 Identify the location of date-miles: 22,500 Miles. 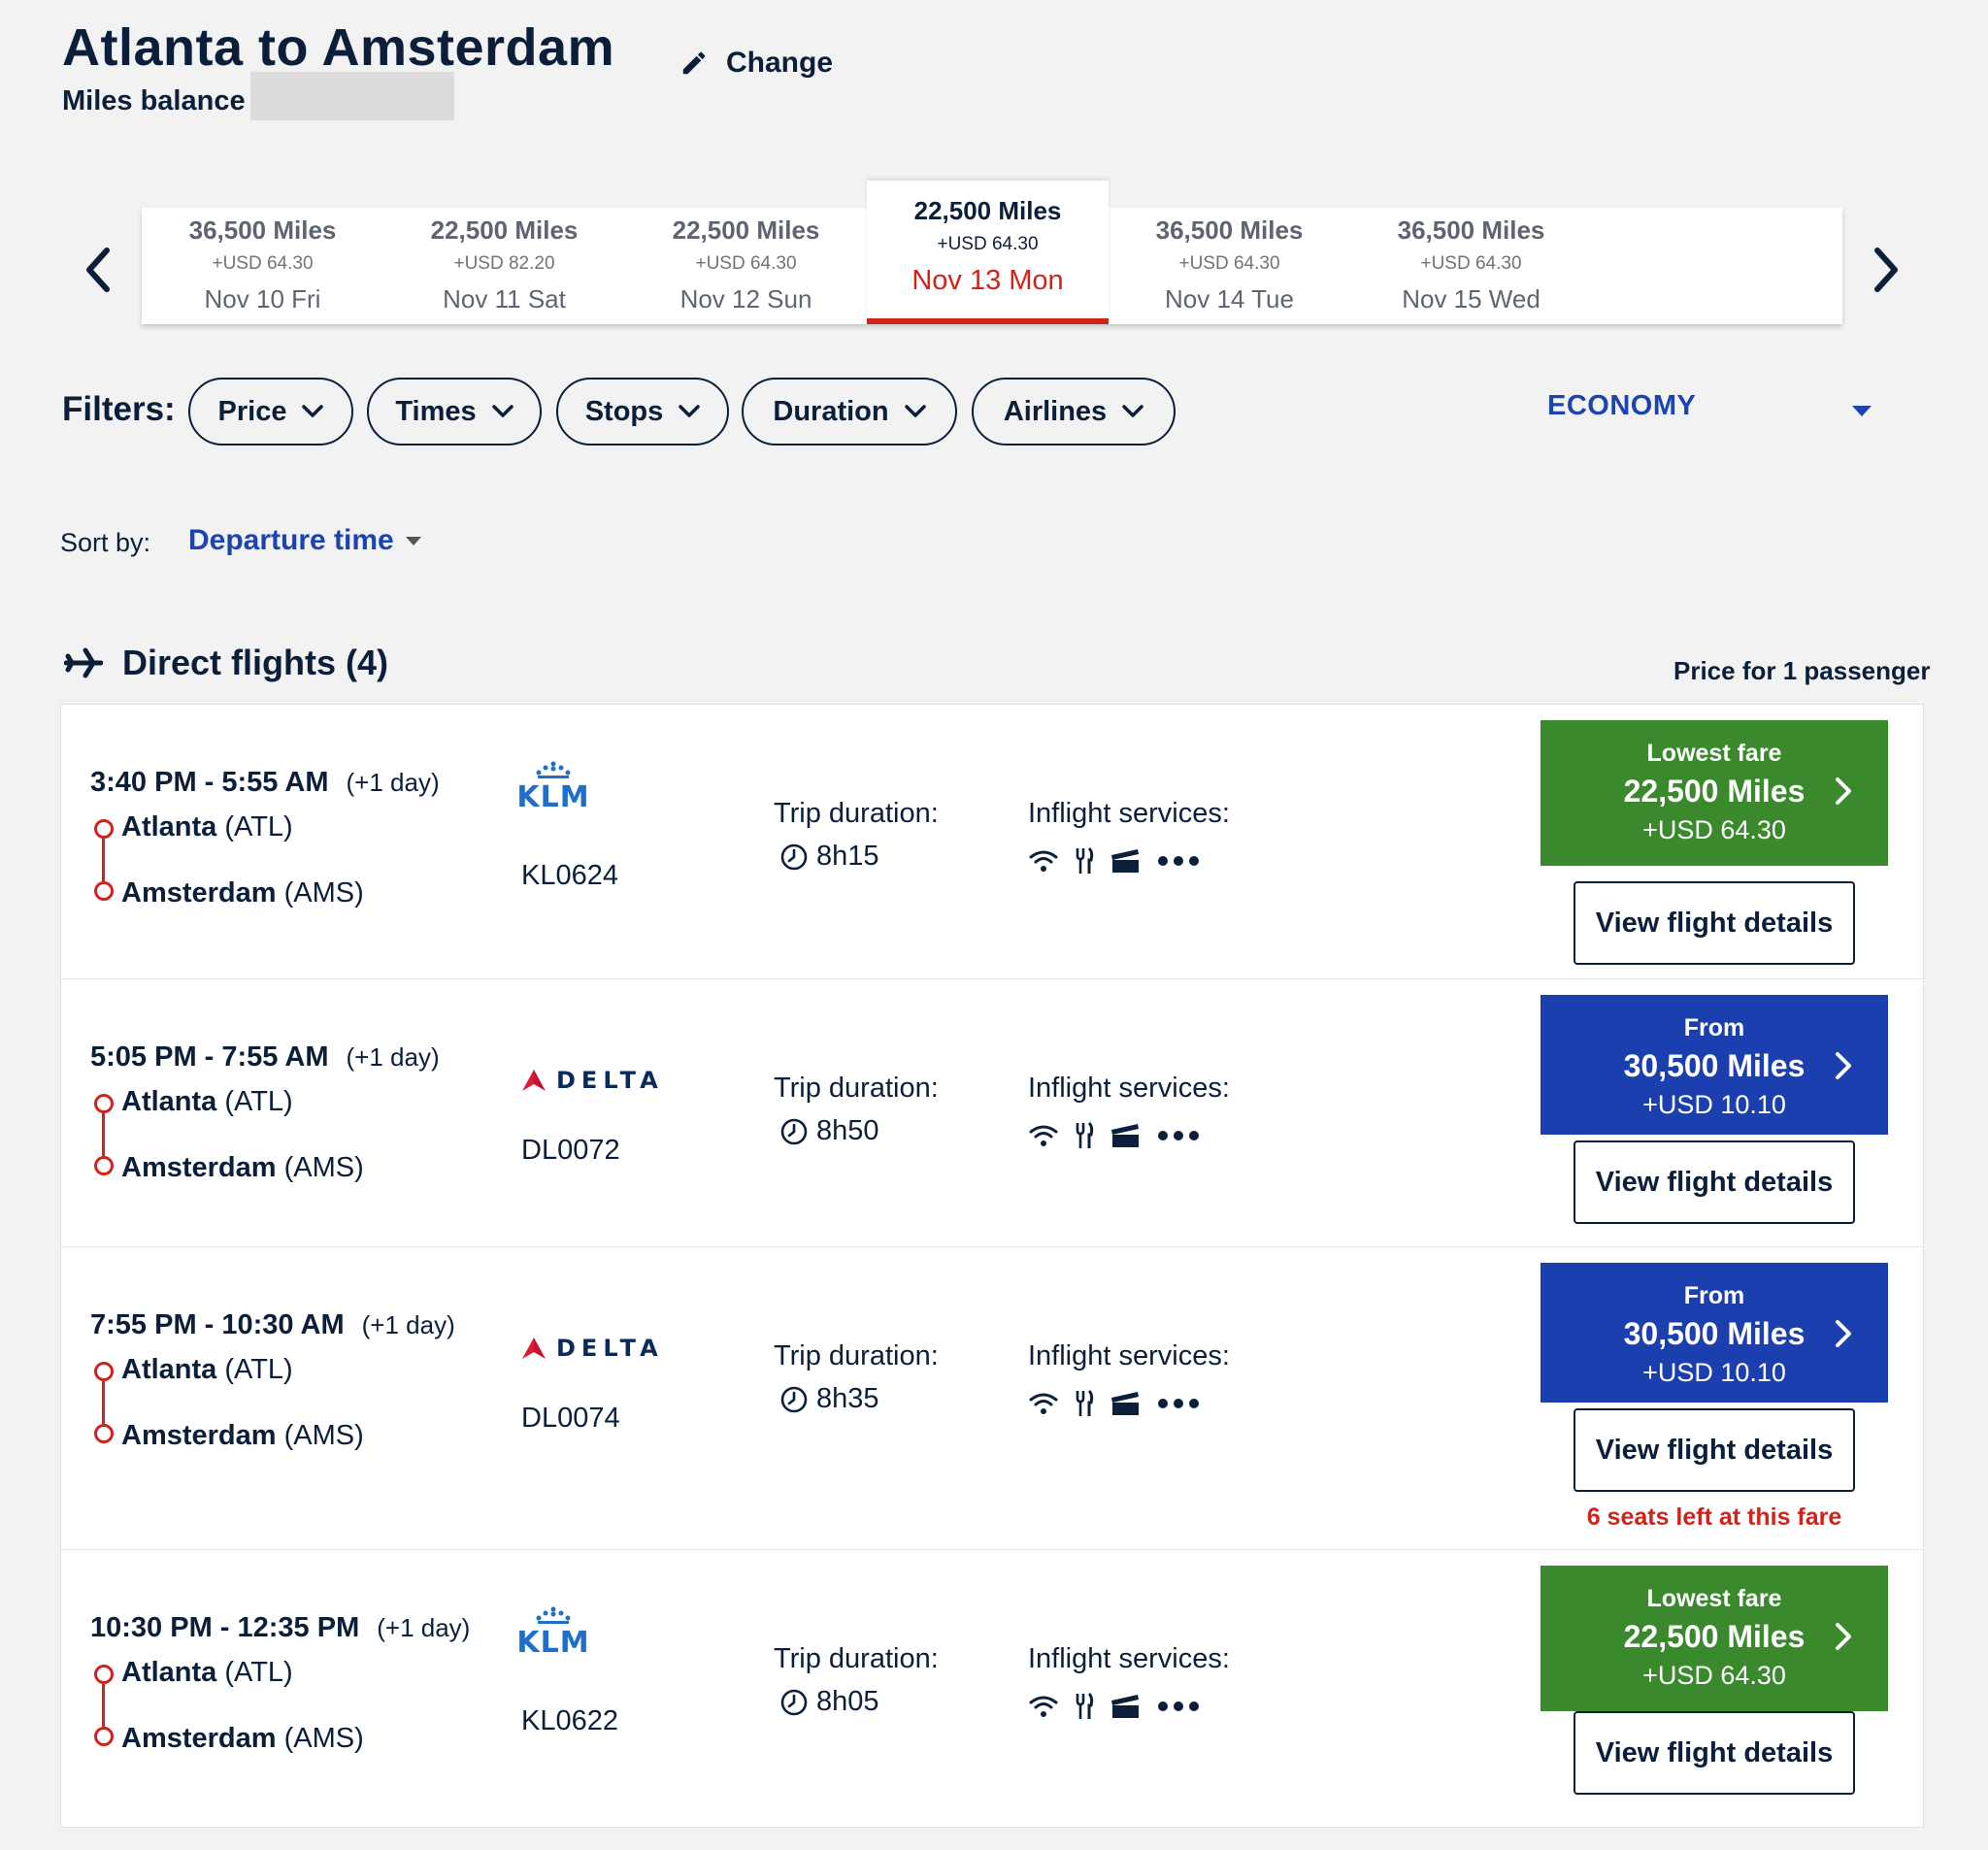
(746, 230).